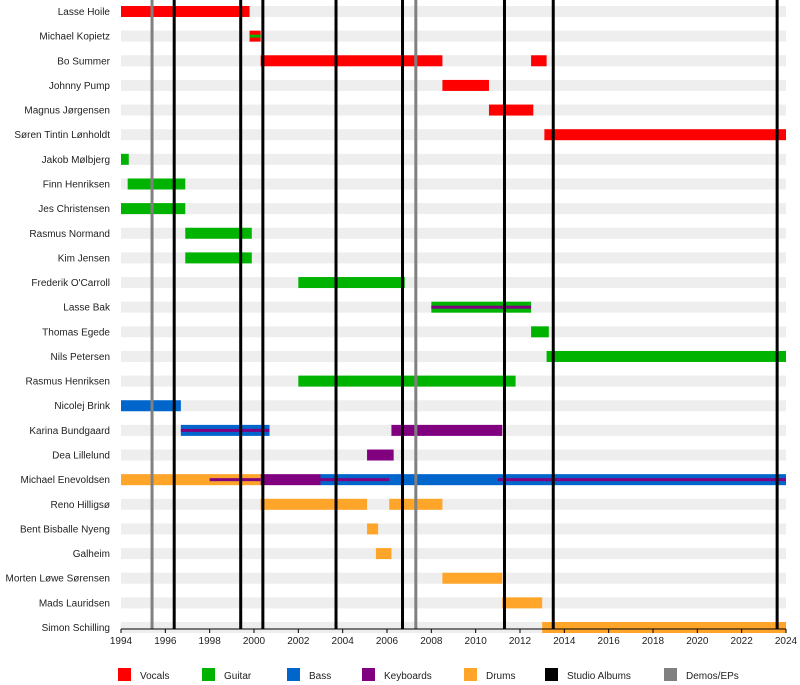 This screenshot has height=685, width=800. What do you see at coordinates (210, 641) in the screenshot?
I see `x-tick-label: 1998` at bounding box center [210, 641].